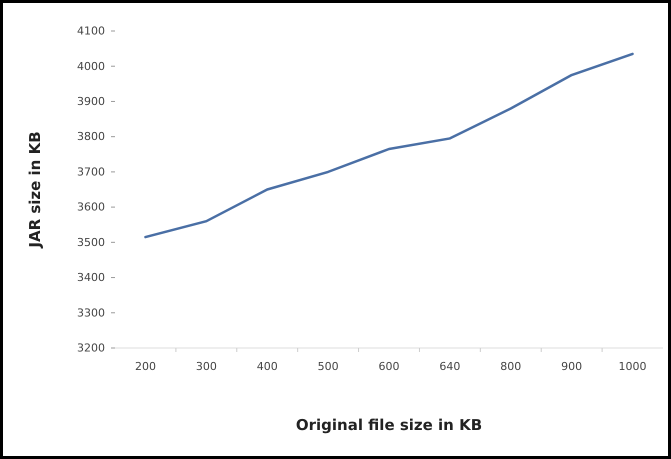 This screenshot has height=459, width=671. Describe the element at coordinates (91, 207) in the screenshot. I see `y-tick-label: 3600` at that location.